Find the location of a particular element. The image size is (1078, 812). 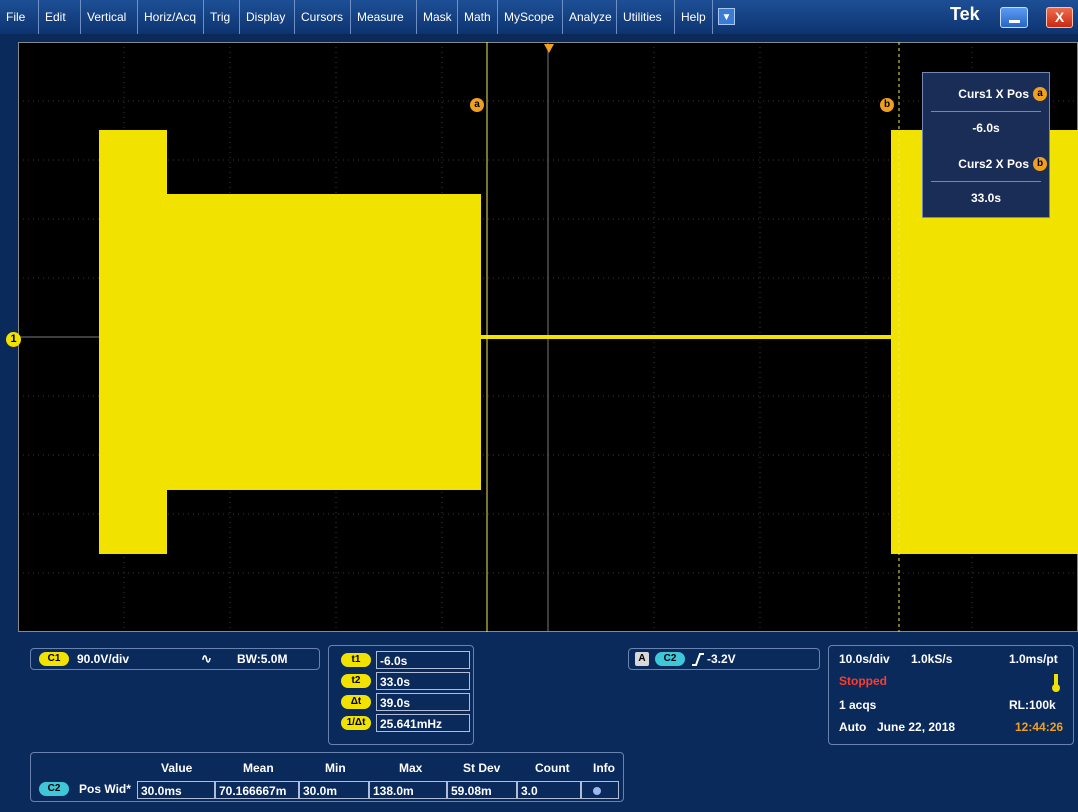

menu-display: Display is located at coordinates (267, 17).